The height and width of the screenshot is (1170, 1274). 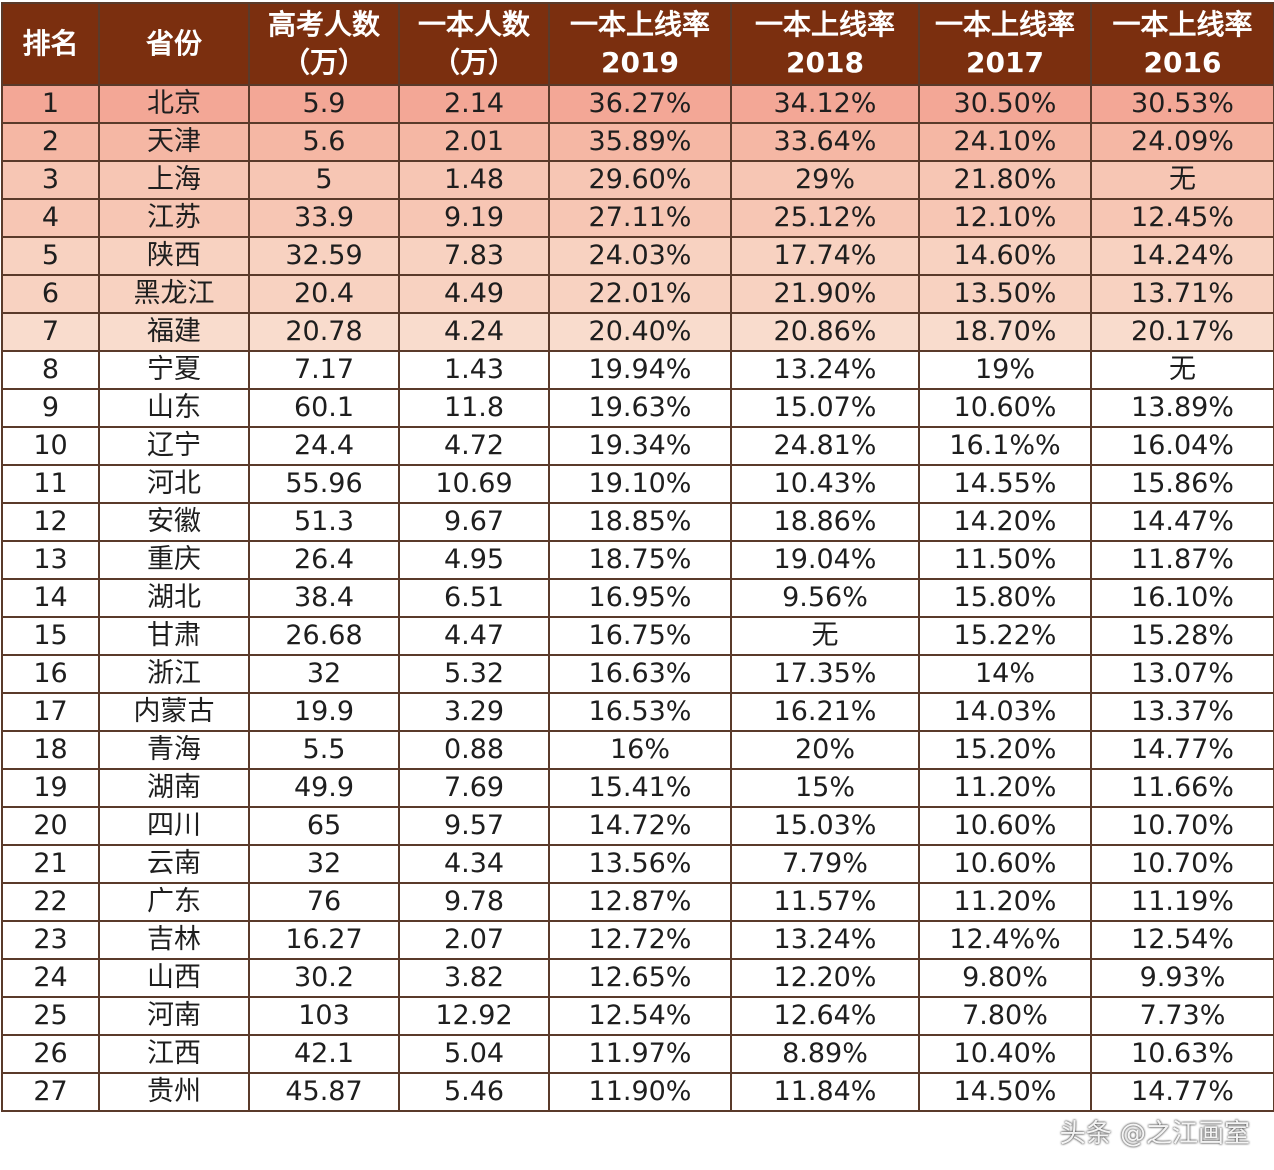 What do you see at coordinates (474, 256) in the screenshot?
I see `cell-tier1-count: 7.83` at bounding box center [474, 256].